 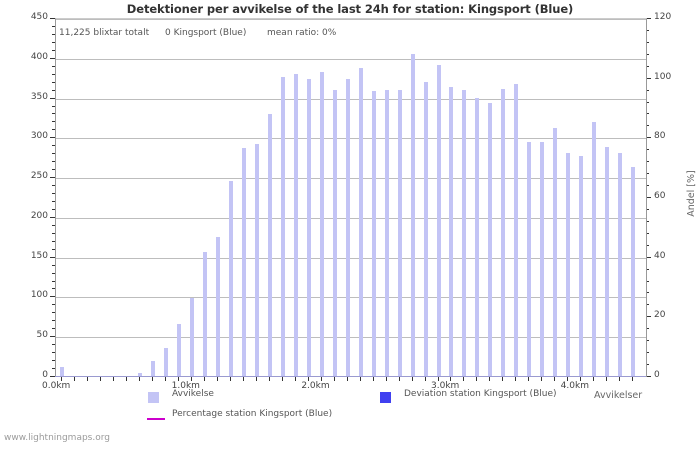 What do you see at coordinates (385, 397) in the screenshot?
I see `legend-swatch` at bounding box center [385, 397].